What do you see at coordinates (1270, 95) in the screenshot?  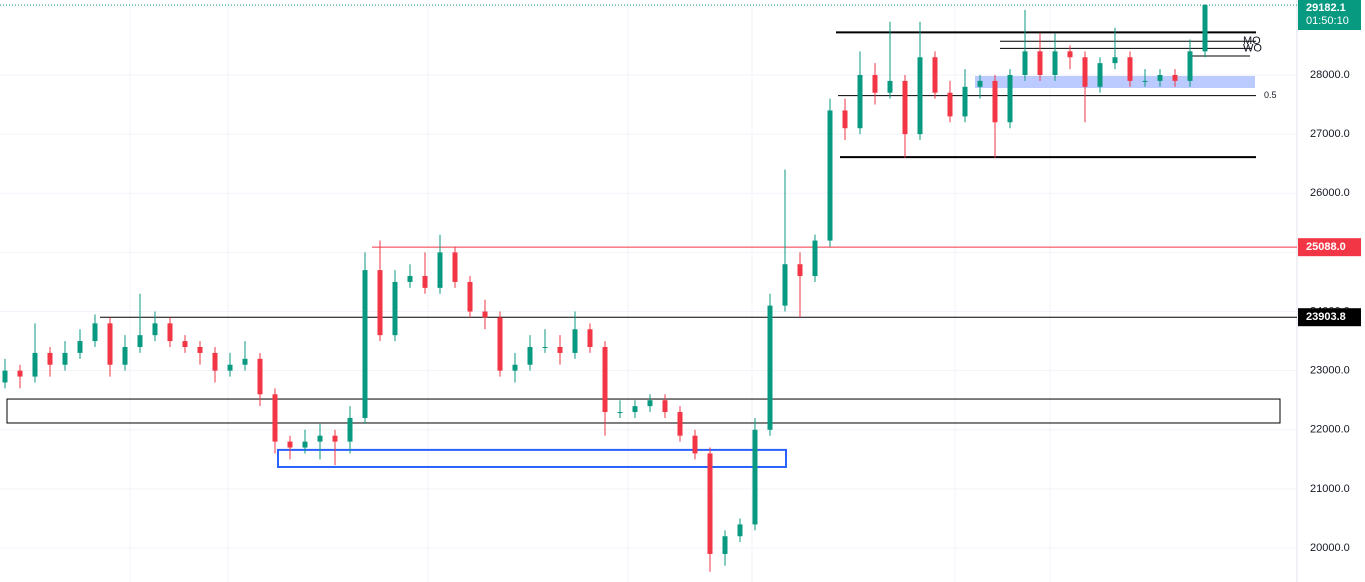 I see `level-label: 0.5` at bounding box center [1270, 95].